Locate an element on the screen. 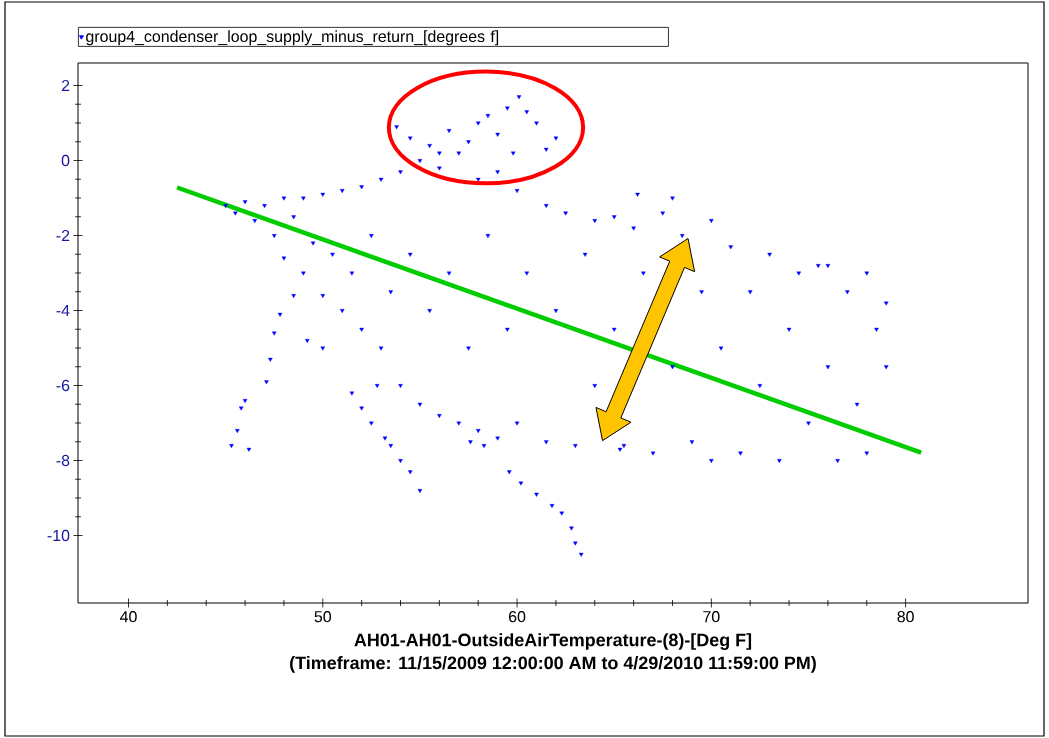  legend-label: group4_condenser_loop_supply_minus_return_[degrees f] is located at coordinates (292, 38).